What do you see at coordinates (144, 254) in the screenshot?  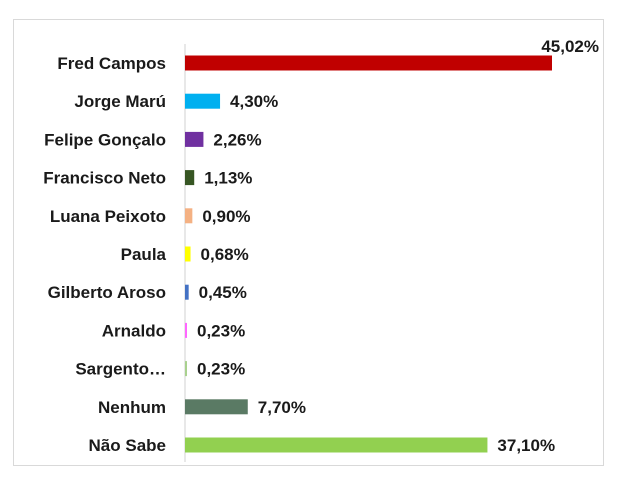 I see `category-label: Paula` at bounding box center [144, 254].